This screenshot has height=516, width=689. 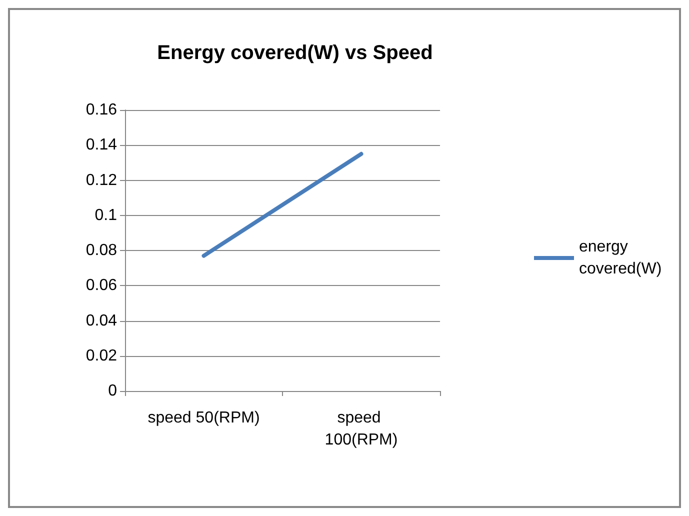 I want to click on y-tick-label: 0.14, so click(x=102, y=145).